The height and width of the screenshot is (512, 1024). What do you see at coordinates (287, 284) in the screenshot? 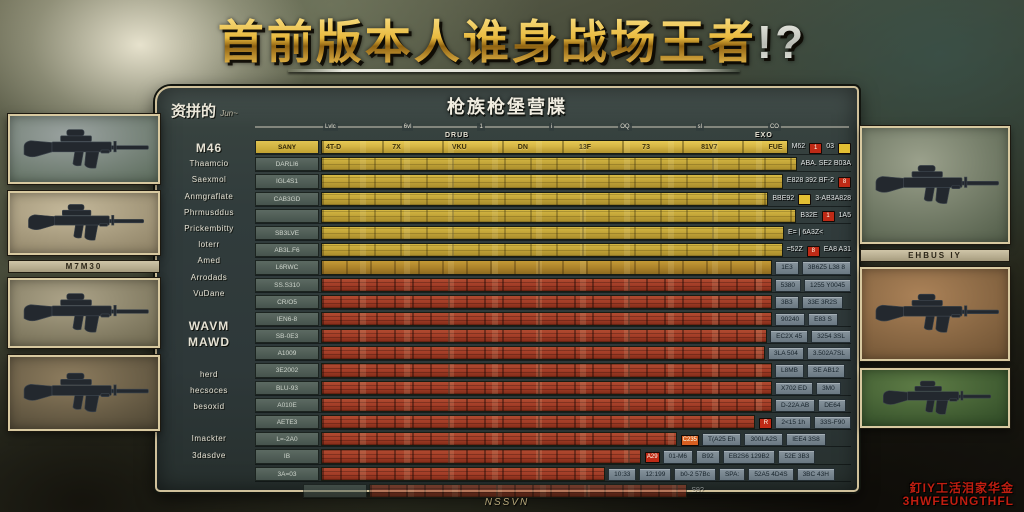
I see `row-label-cell: SS.S310` at bounding box center [287, 284].